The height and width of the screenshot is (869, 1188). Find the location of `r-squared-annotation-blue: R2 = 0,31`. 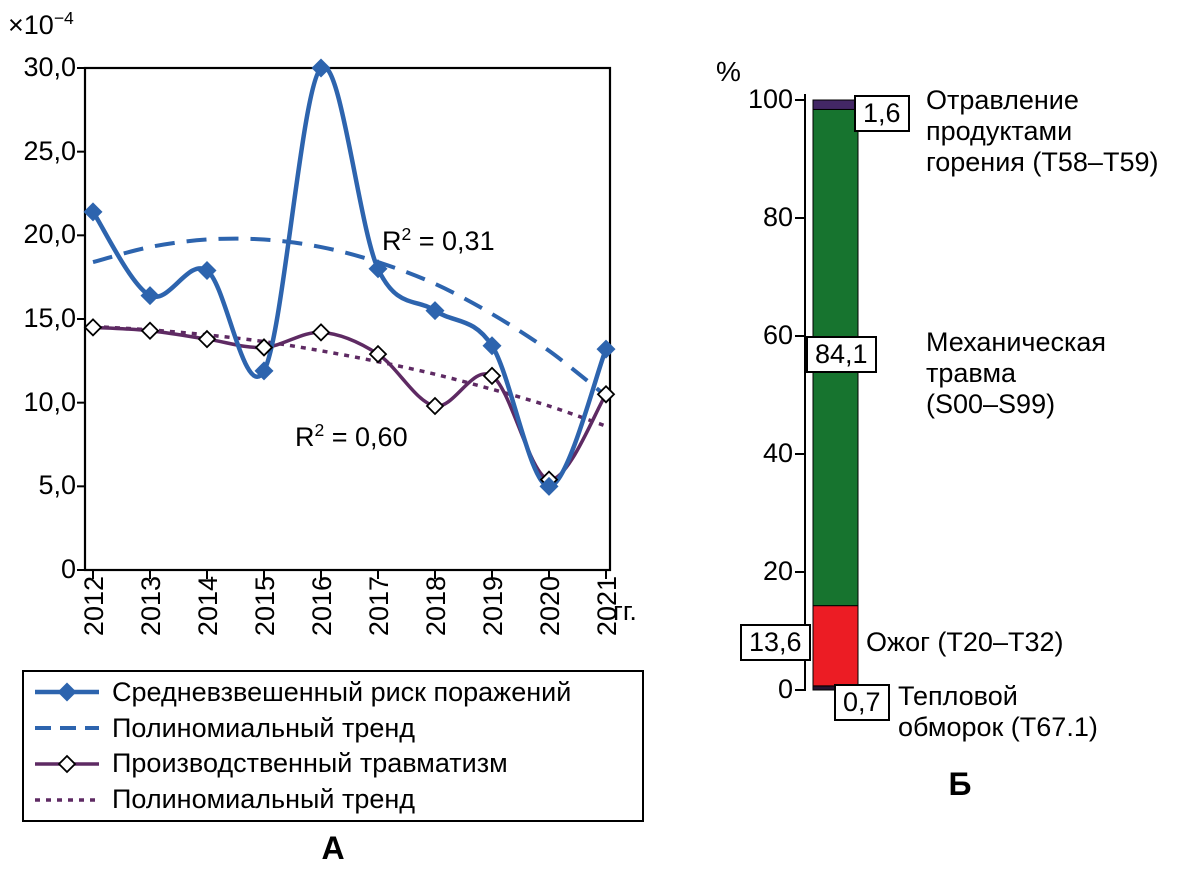

r-squared-annotation-blue: R2 = 0,31 is located at coordinates (438, 240).